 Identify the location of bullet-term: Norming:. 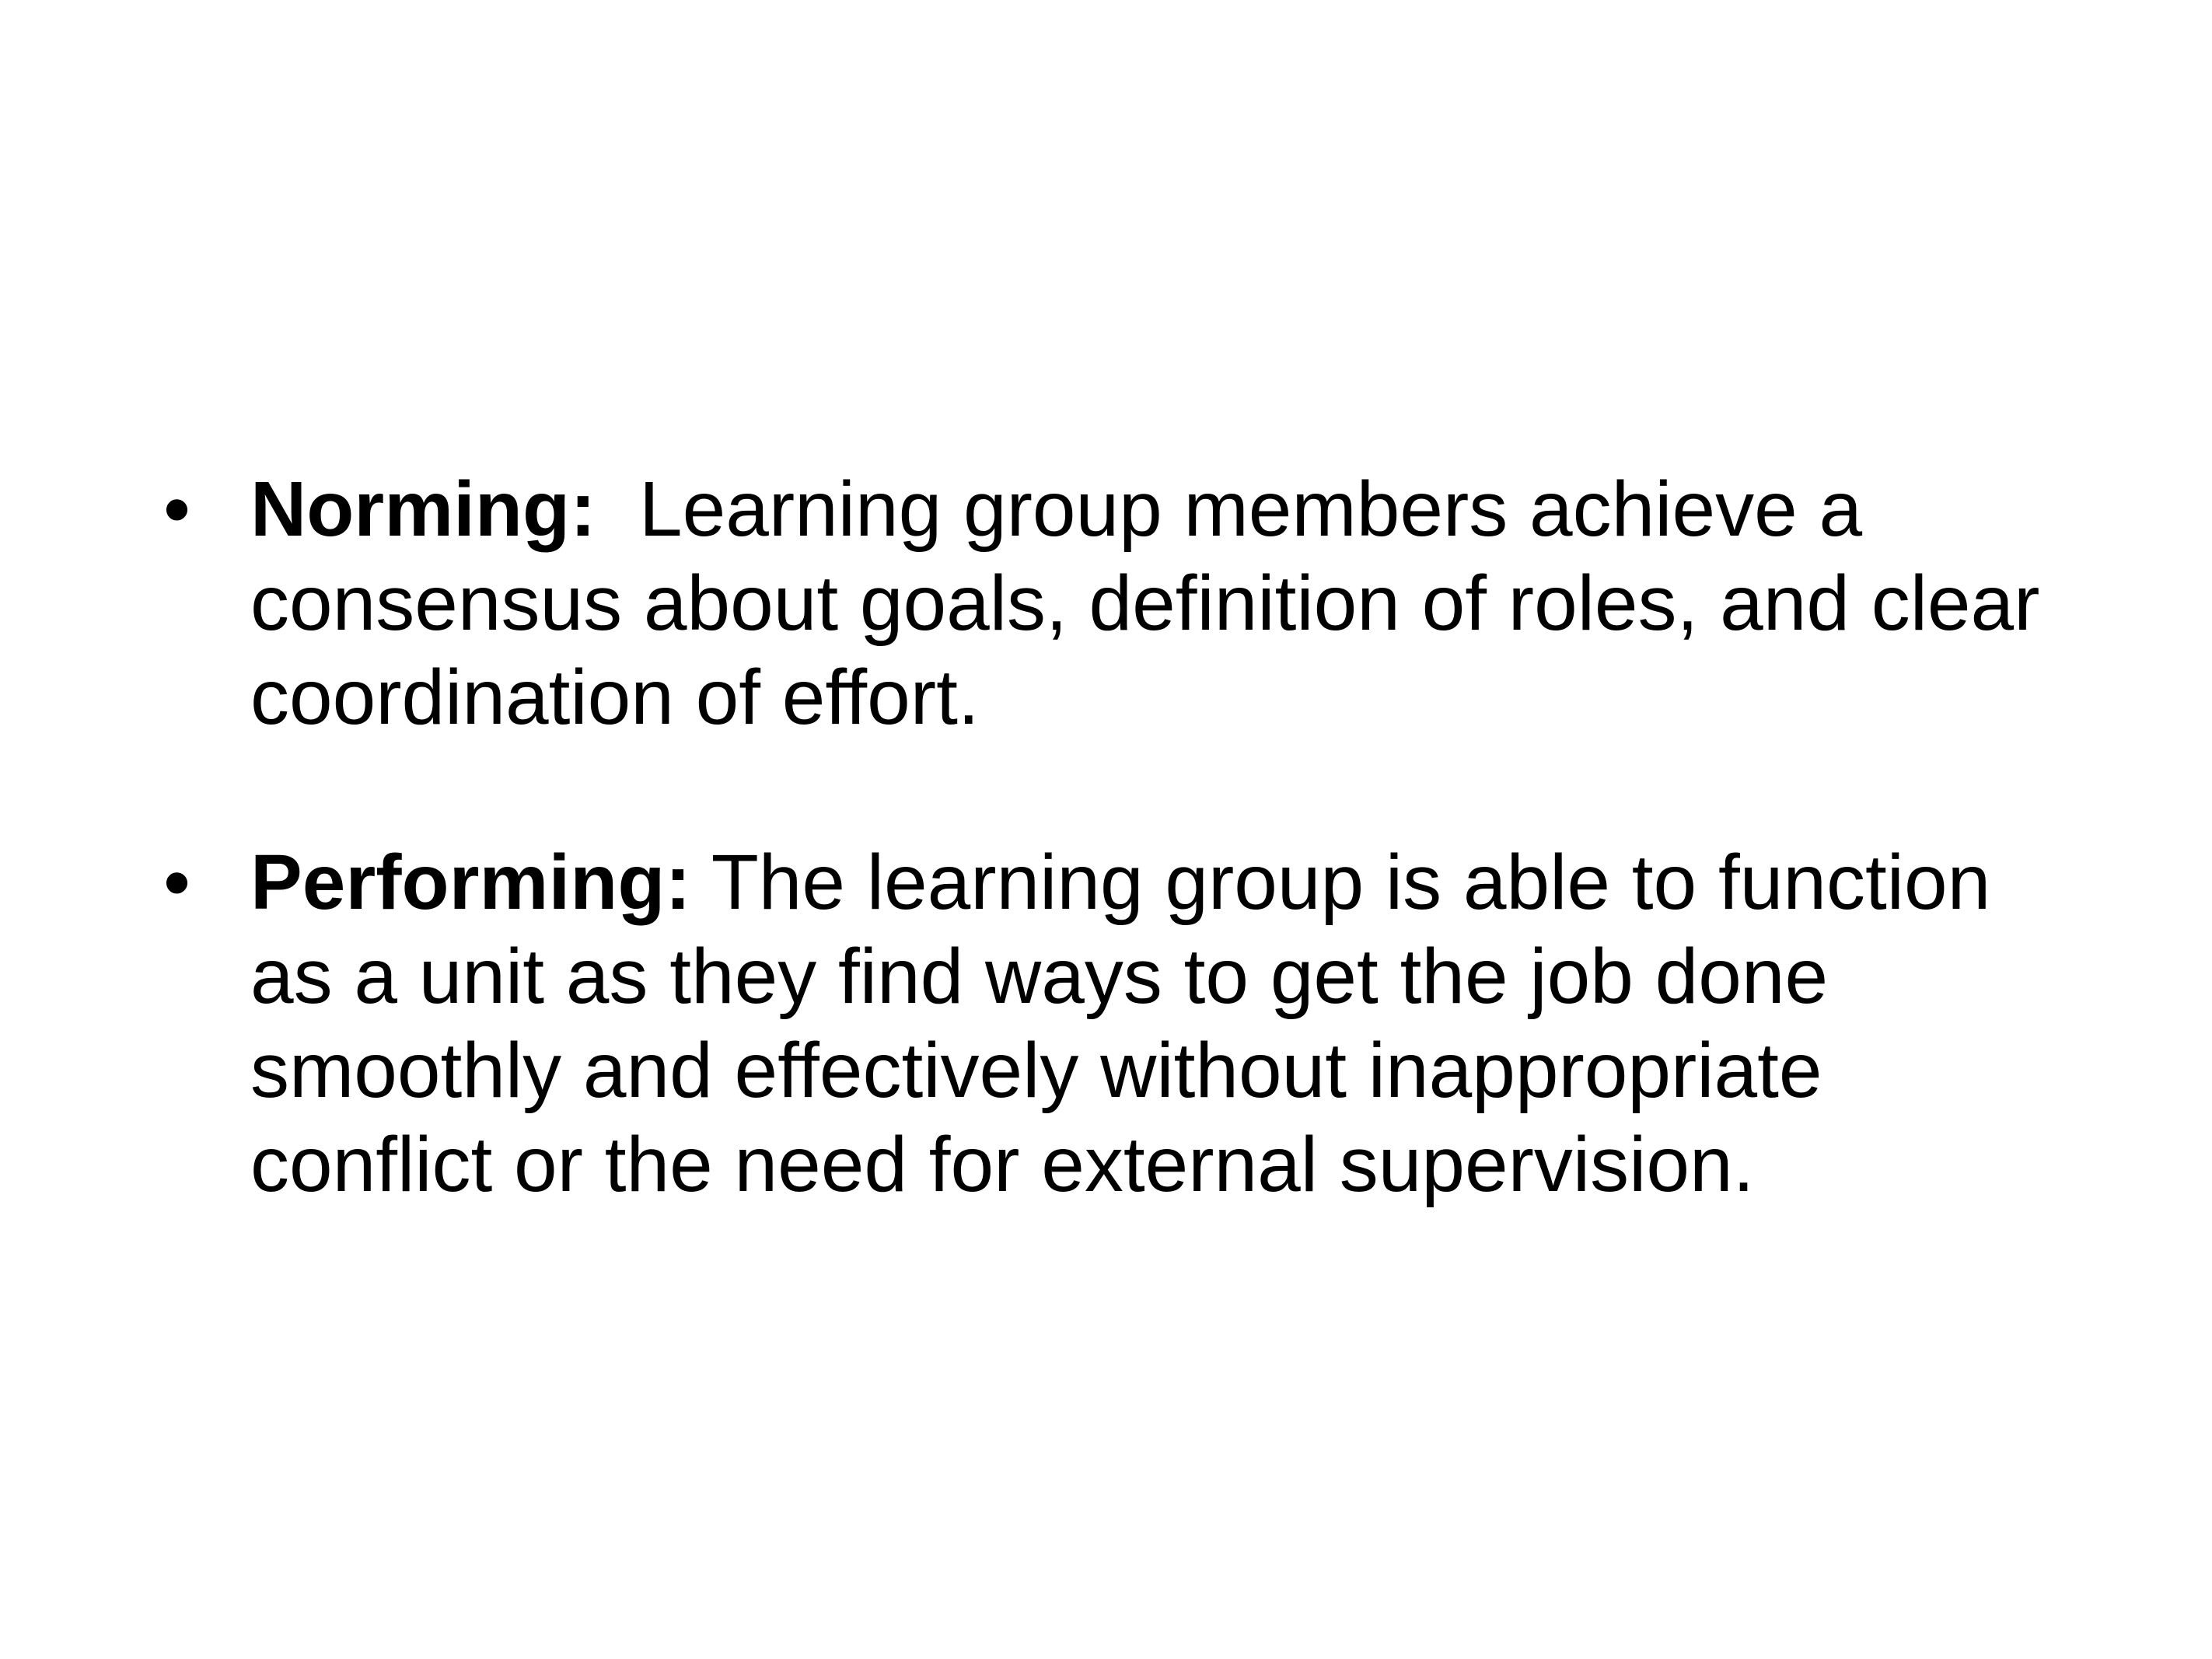
(423, 509).